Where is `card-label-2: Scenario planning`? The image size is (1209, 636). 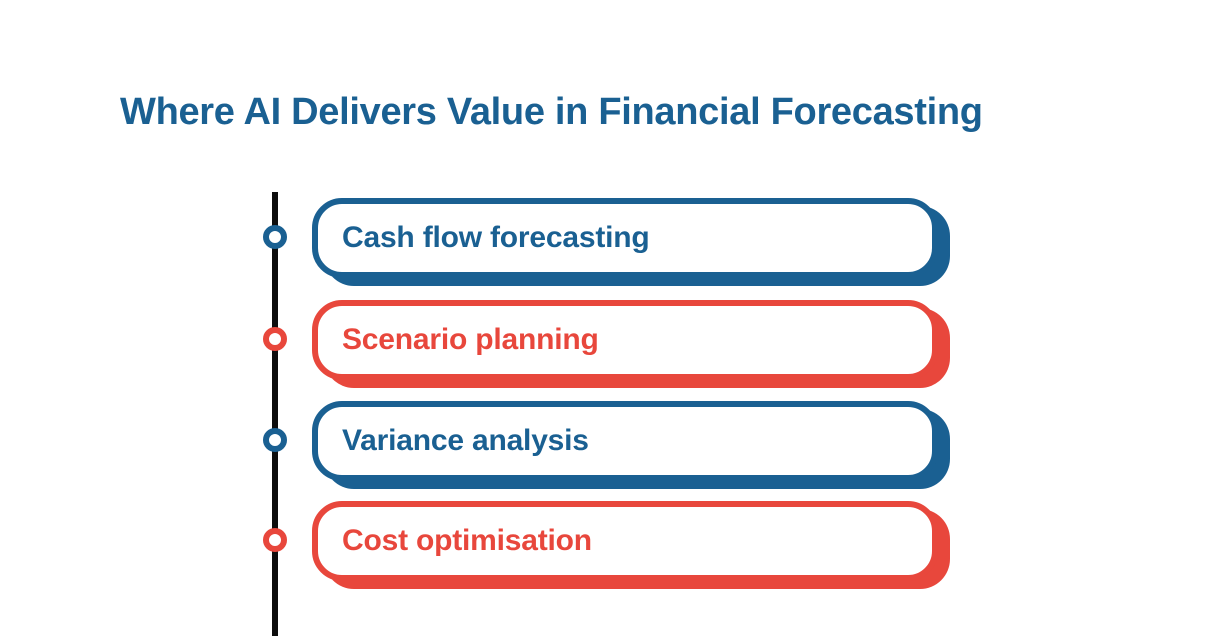
card-label-2: Scenario planning is located at coordinates (470, 339).